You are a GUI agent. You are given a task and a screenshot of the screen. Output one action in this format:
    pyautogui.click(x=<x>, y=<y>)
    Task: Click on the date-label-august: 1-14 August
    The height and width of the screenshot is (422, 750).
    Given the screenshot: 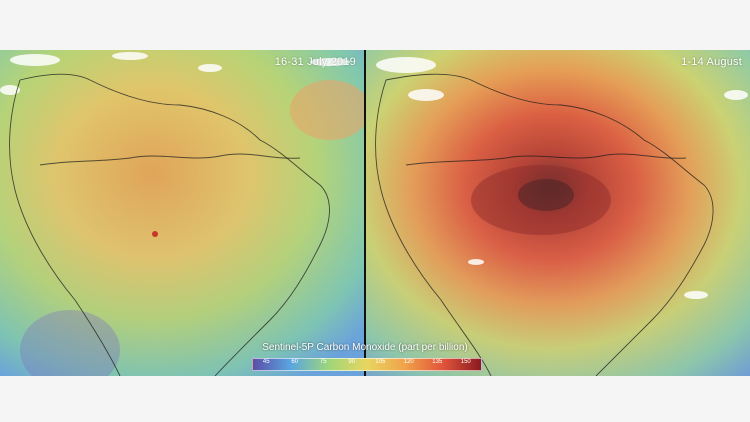 What is the action you would take?
    pyautogui.click(x=711, y=62)
    